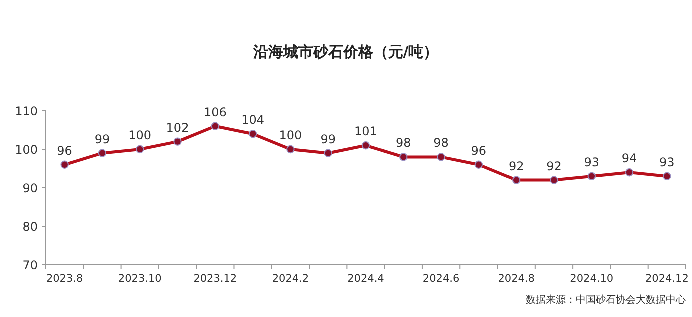 Image resolution: width=692 pixels, height=317 pixels. What do you see at coordinates (667, 279) in the screenshot?
I see `x-tick-label: 2024.12` at bounding box center [667, 279].